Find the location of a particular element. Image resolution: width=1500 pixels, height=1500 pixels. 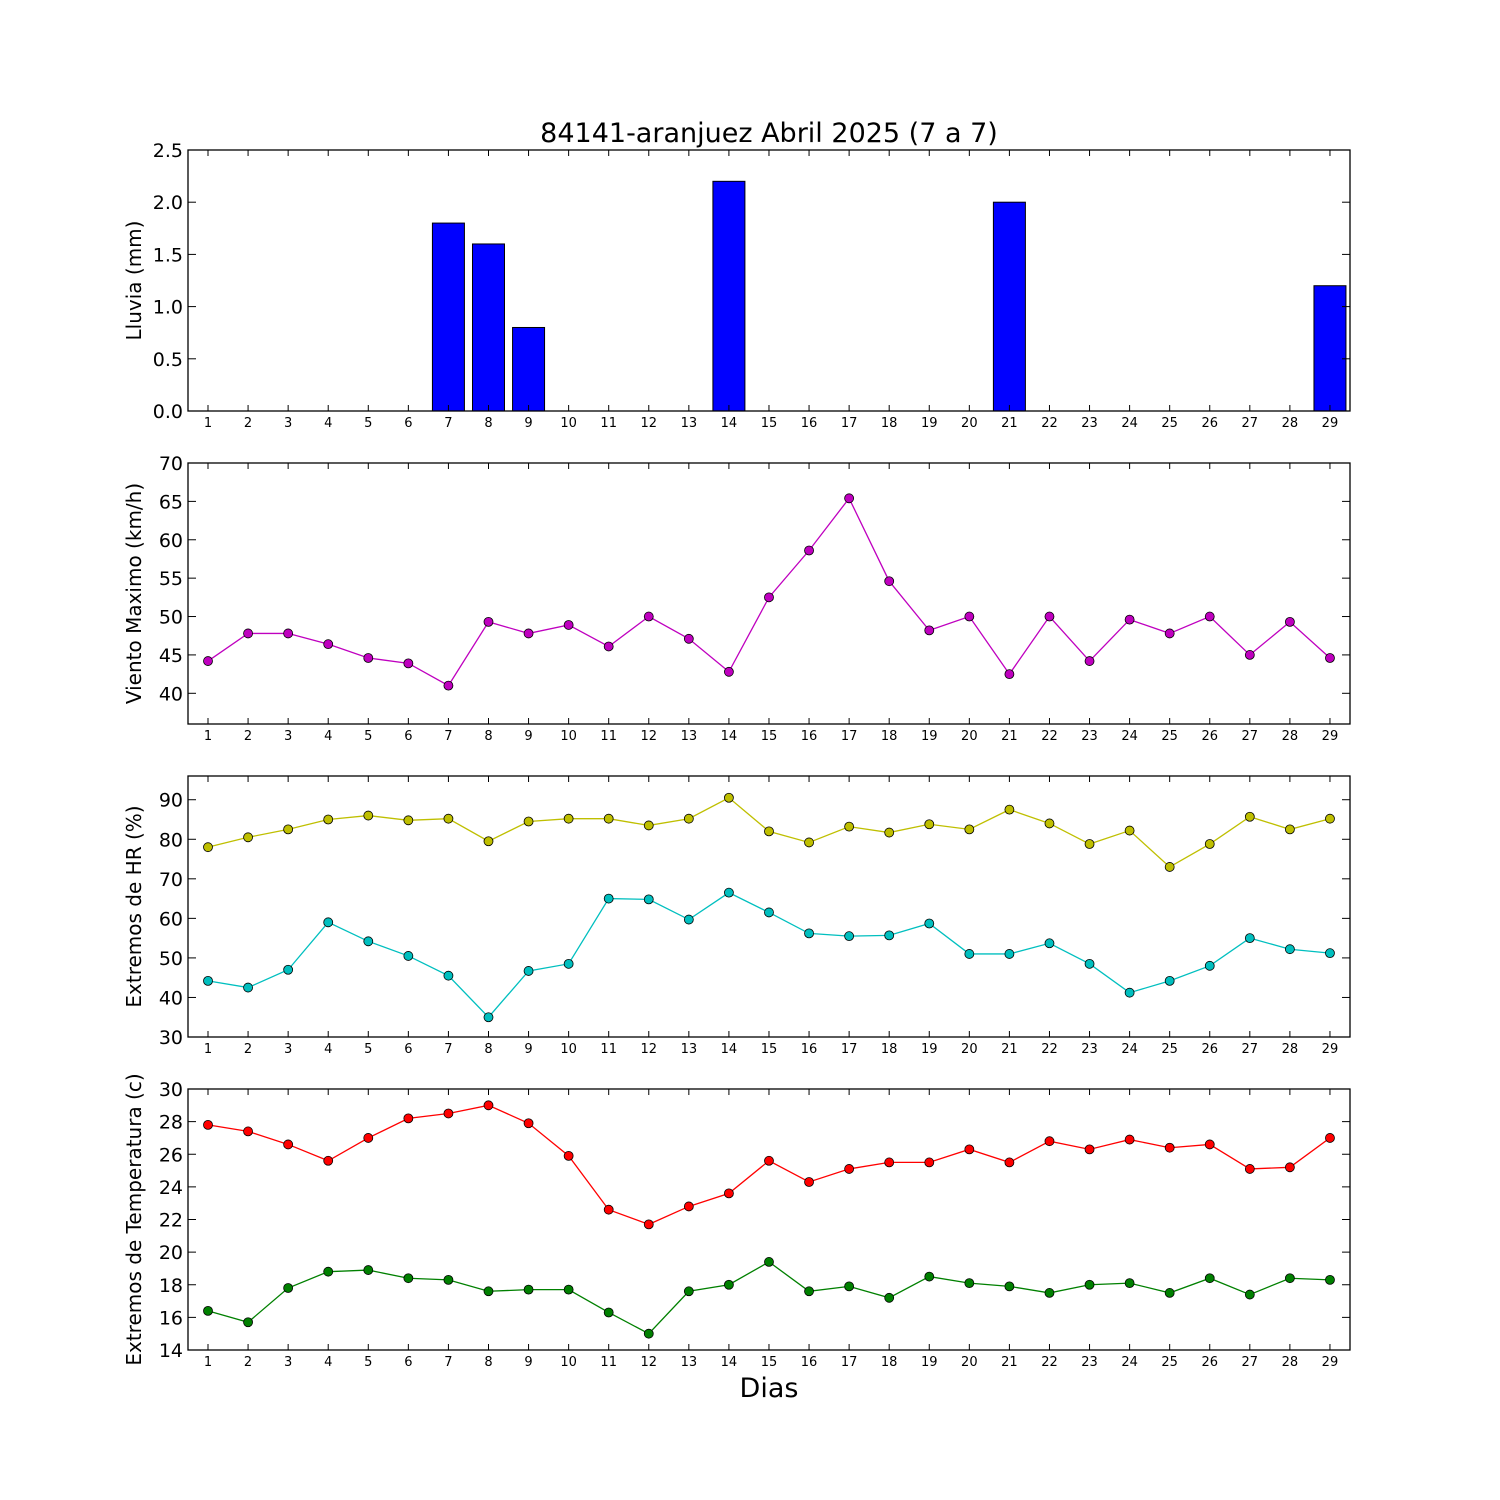

y-axis-label: Viento Maximo (km/h) is located at coordinates (134, 593).